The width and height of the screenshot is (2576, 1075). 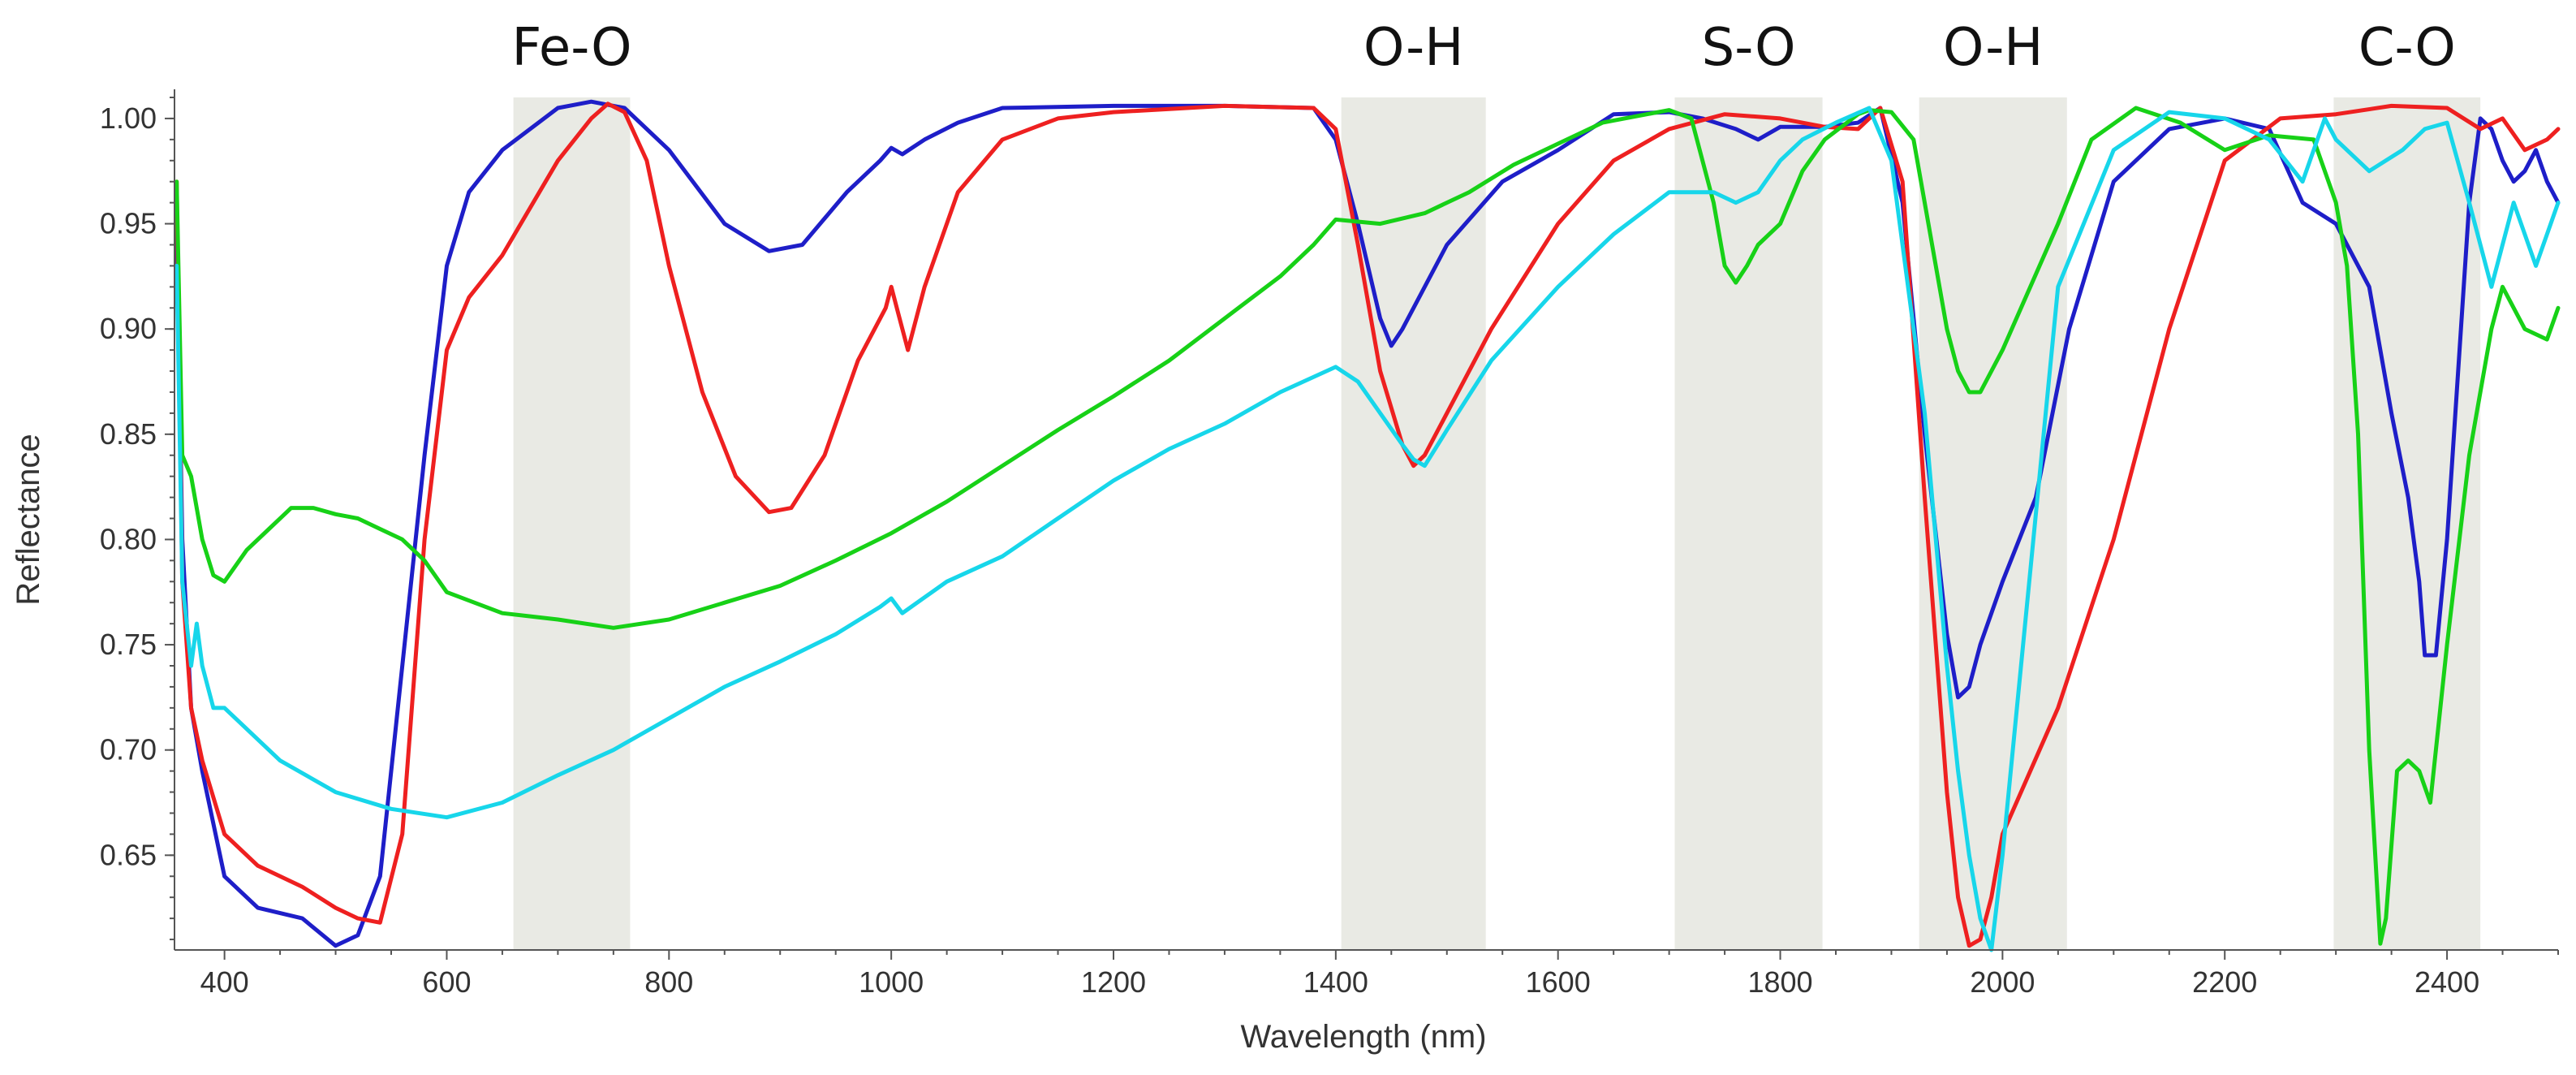 I want to click on x-tick-label: 600, so click(x=447, y=982).